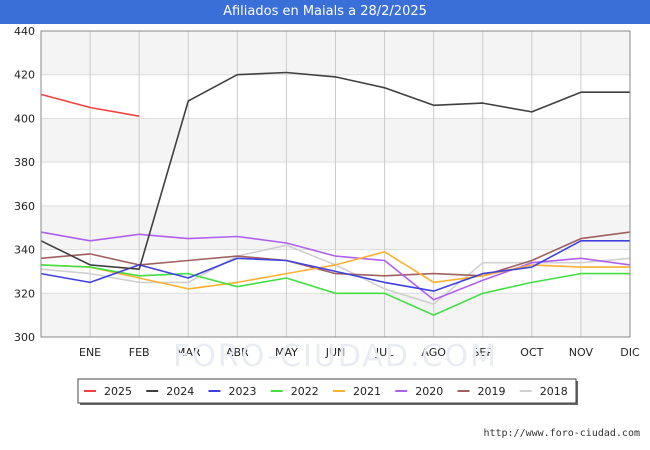 The width and height of the screenshot is (650, 450). I want to click on series-line-2023, so click(335, 266).